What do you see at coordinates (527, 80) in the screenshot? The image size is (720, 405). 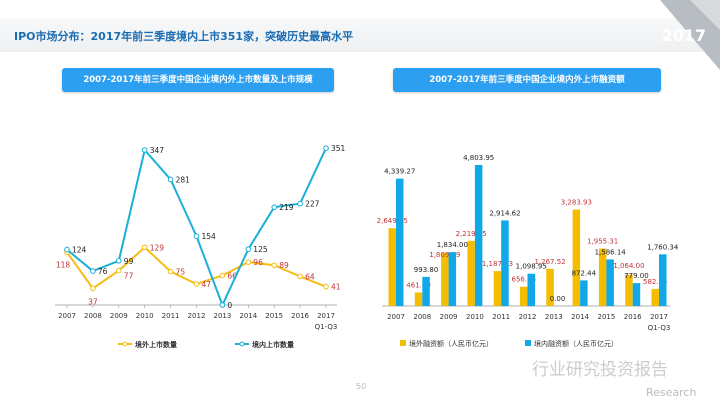 I see `right-chart-title: 2007-2017年前三季度中国企业境内外上市融资额` at bounding box center [527, 80].